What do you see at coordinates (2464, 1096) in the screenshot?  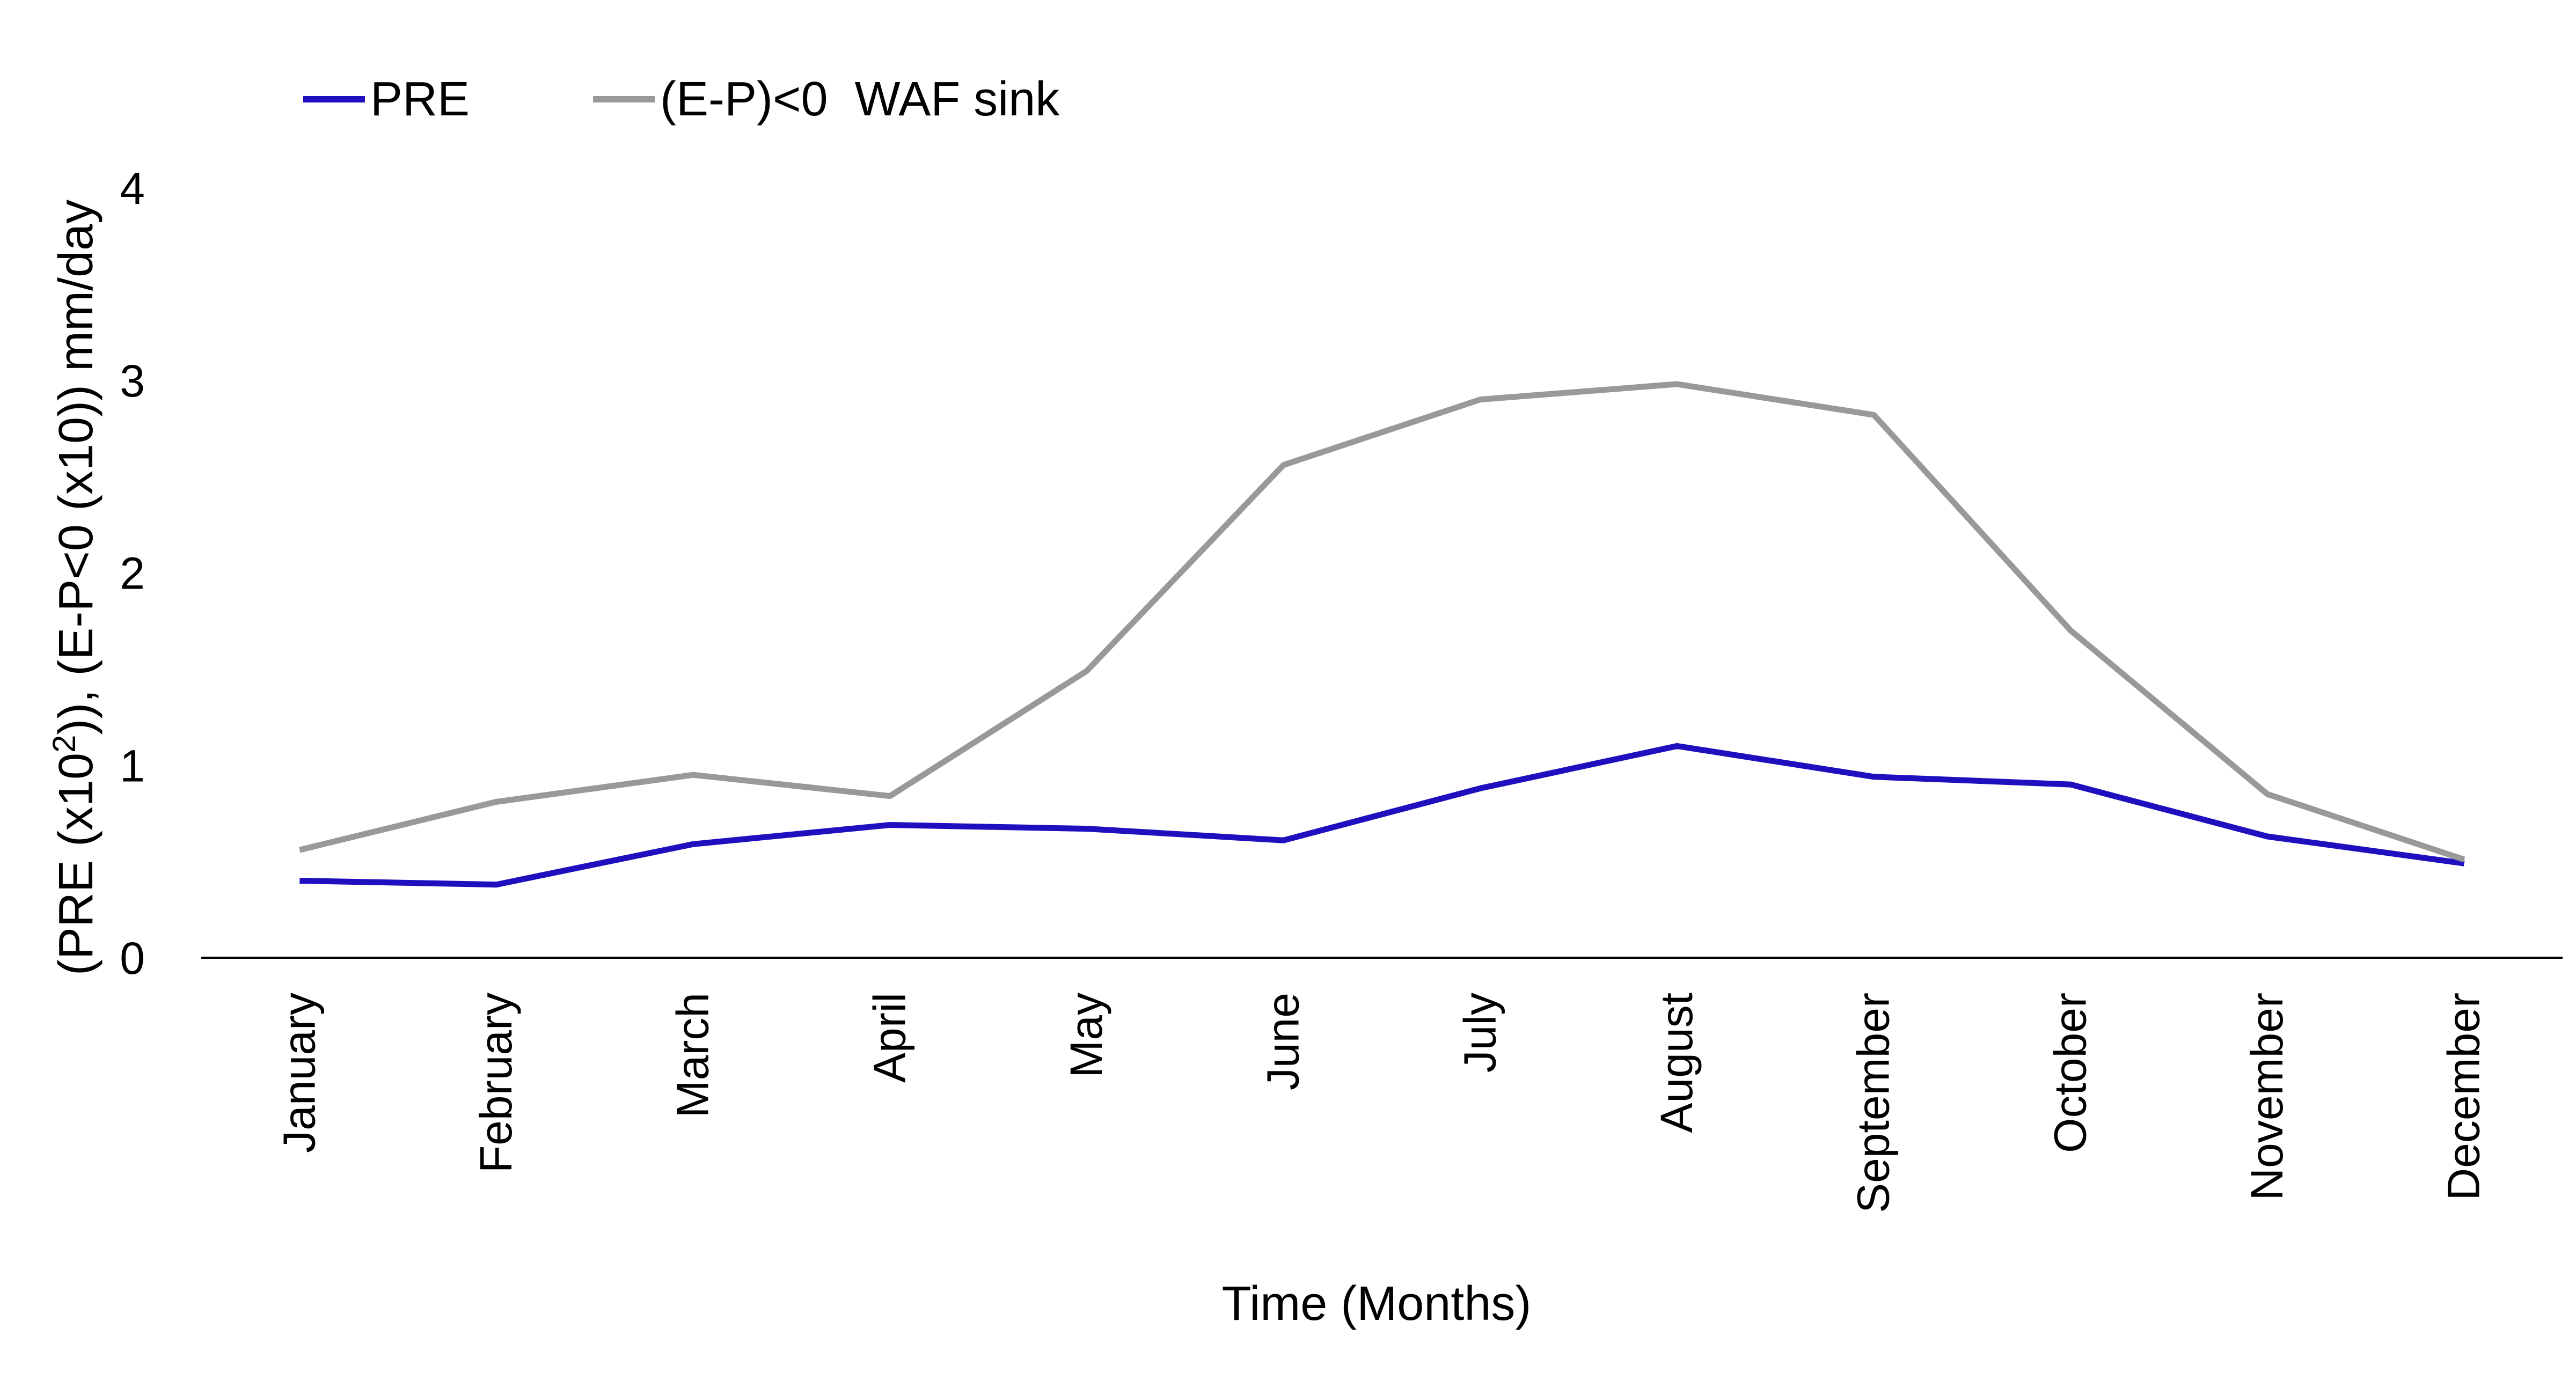 I see `x-tick-label-december: December` at bounding box center [2464, 1096].